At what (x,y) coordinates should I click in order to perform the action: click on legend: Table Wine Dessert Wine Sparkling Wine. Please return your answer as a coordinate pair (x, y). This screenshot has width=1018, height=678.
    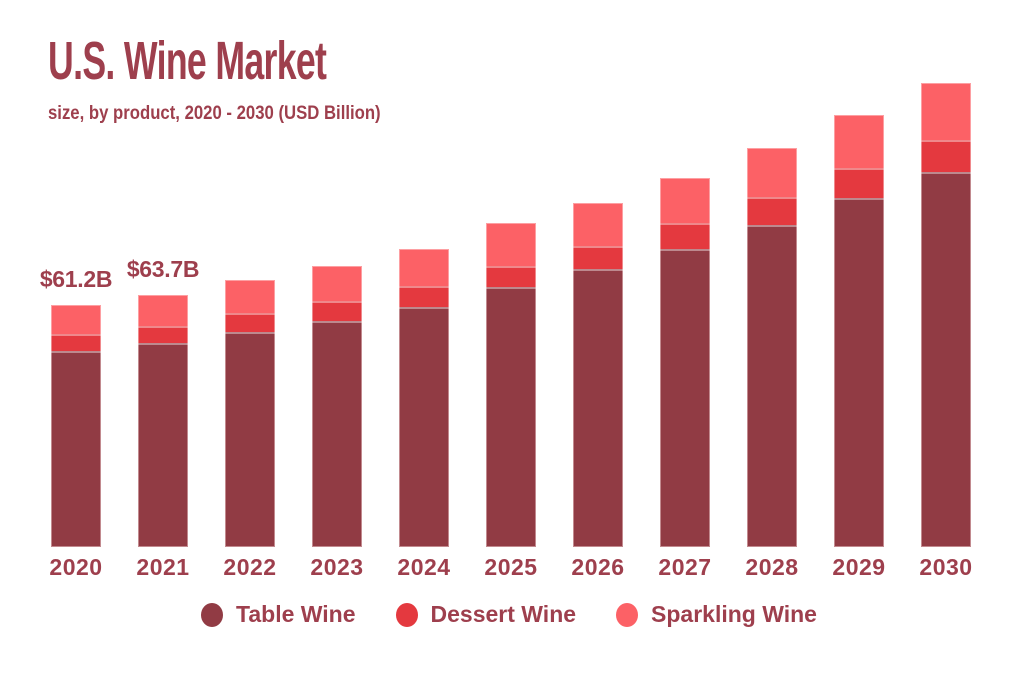
    Looking at the image, I should click on (509, 614).